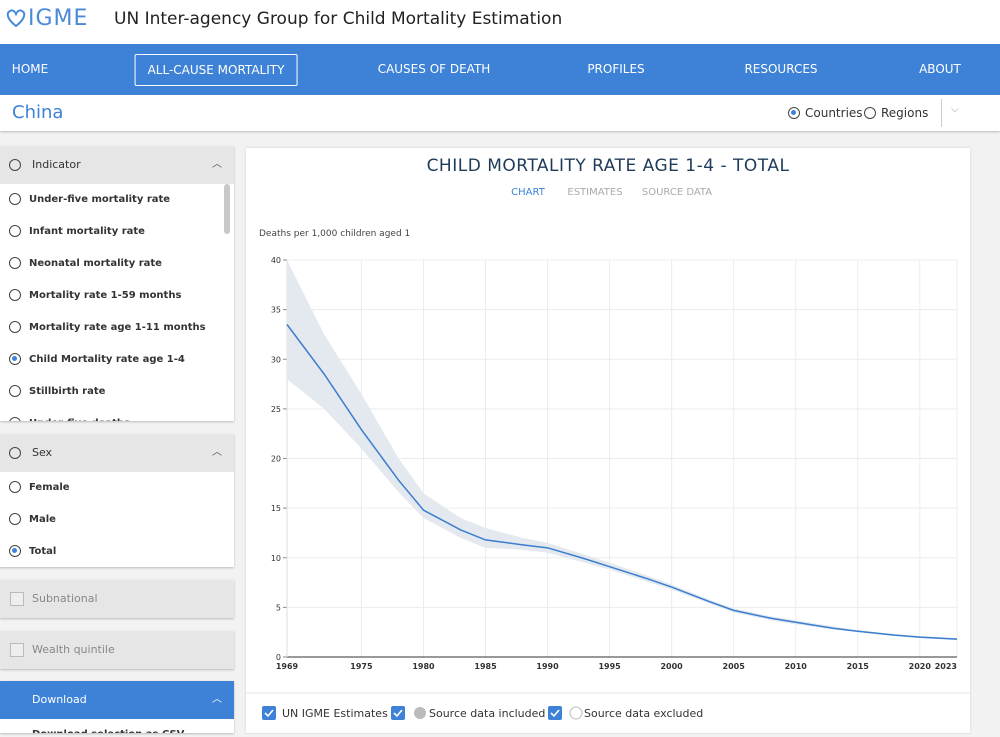  What do you see at coordinates (216, 70) in the screenshot?
I see `nav-item: ALL-CAUSE MORTALITY` at bounding box center [216, 70].